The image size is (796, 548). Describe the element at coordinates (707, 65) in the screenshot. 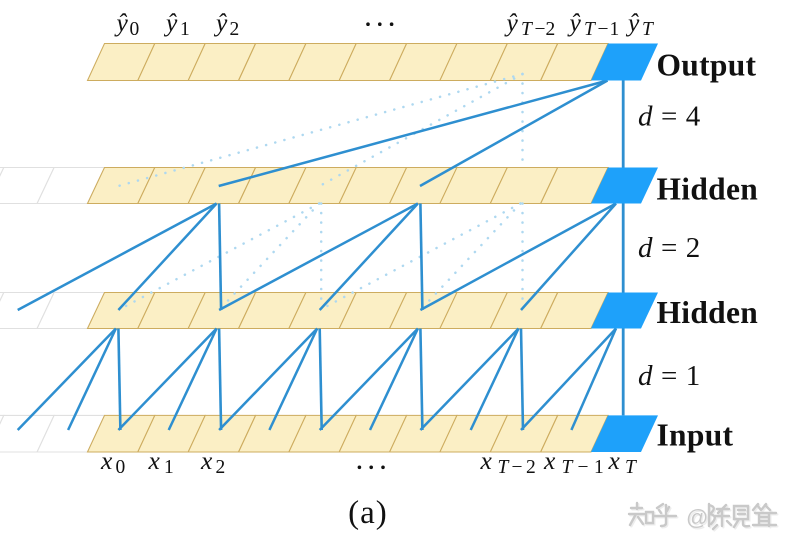

I see `svg-text: Output` at that location.